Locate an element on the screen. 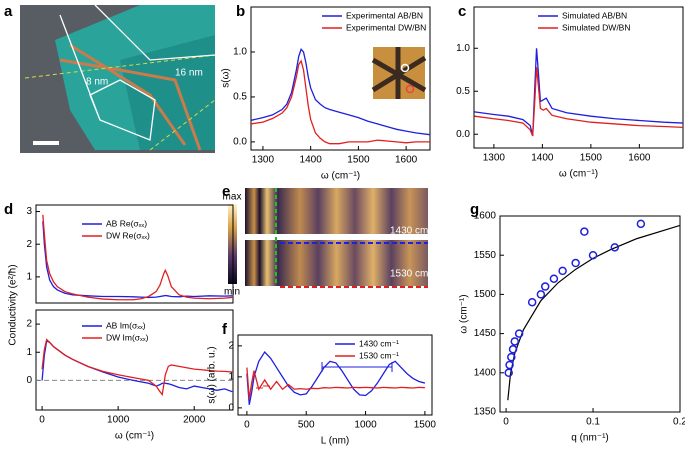 The width and height of the screenshot is (685, 455). y-axis-label: ω (cm⁻¹) is located at coordinates (464, 313).